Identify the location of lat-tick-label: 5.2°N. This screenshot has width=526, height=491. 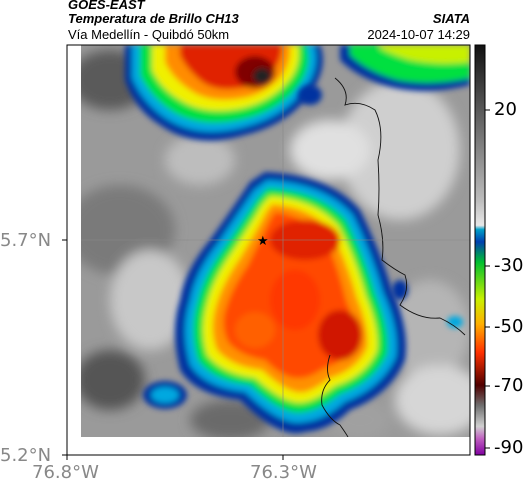
(26, 455).